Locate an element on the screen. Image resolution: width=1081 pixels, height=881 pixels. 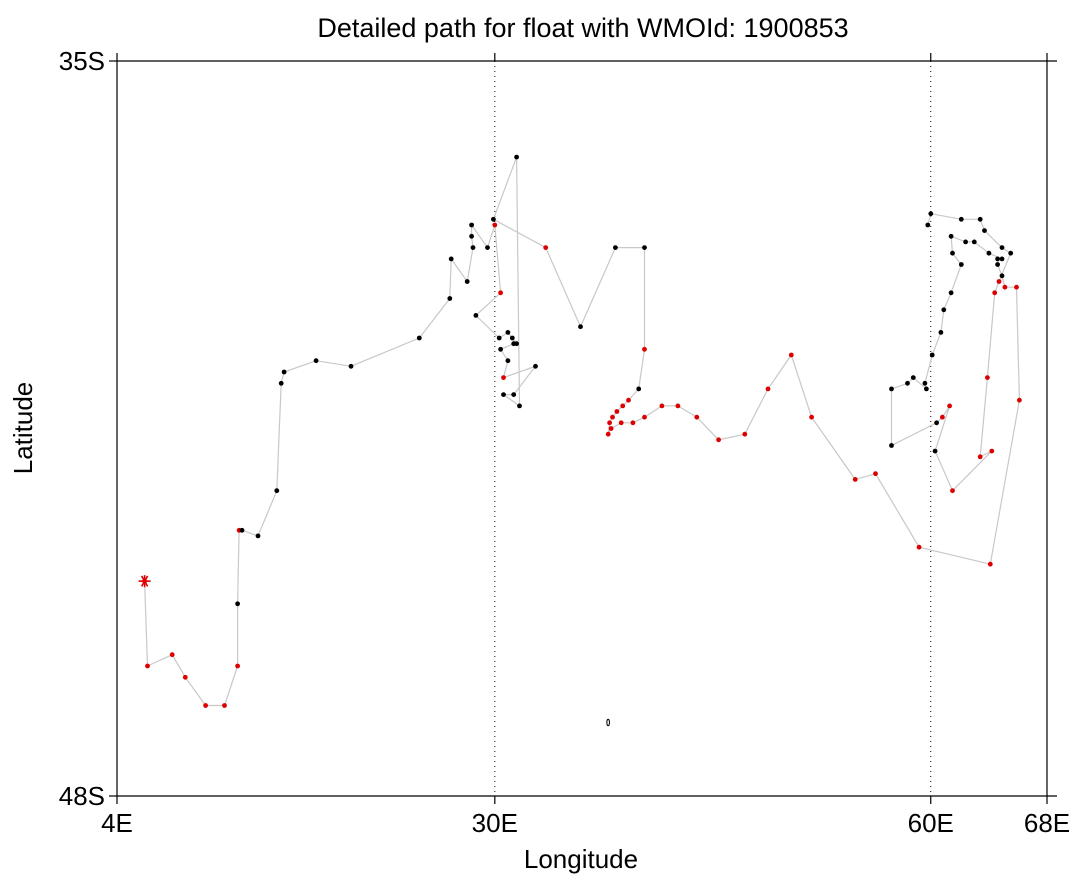
y-axis-label: Latitude is located at coordinates (23, 428).